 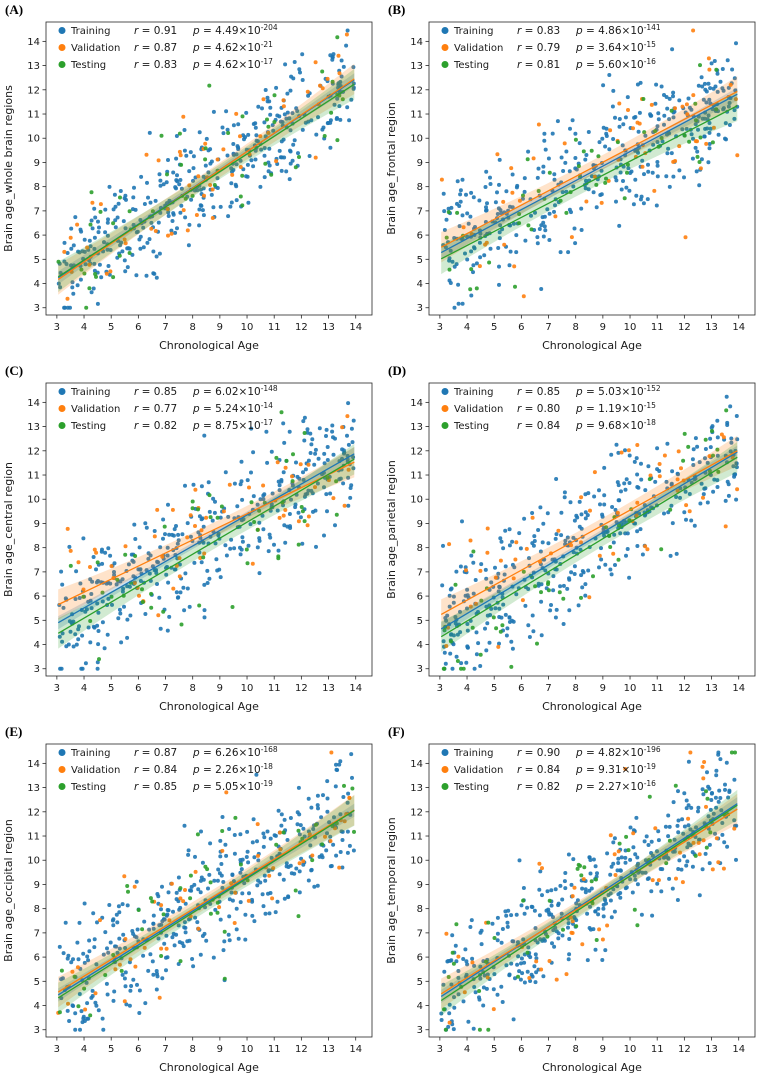 What do you see at coordinates (416, 427) in the screenshot?
I see `y-tick-label: 13` at bounding box center [416, 427].